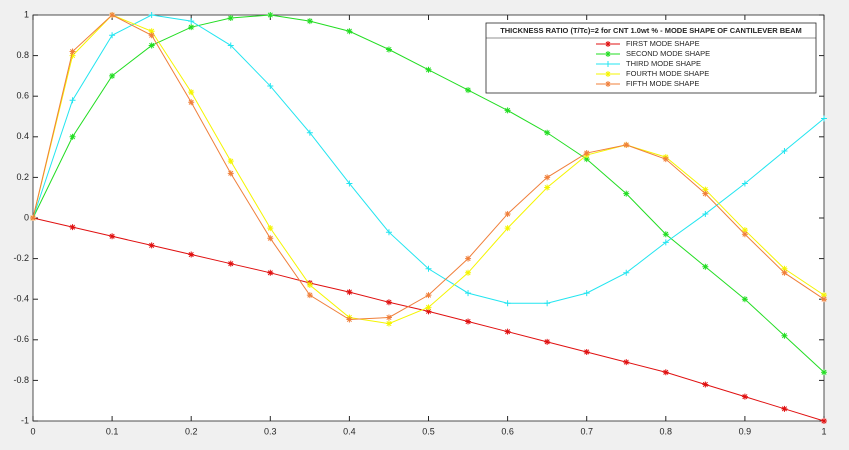  What do you see at coordinates (112, 431) in the screenshot?
I see `x-tick-label: 0.1` at bounding box center [112, 431].